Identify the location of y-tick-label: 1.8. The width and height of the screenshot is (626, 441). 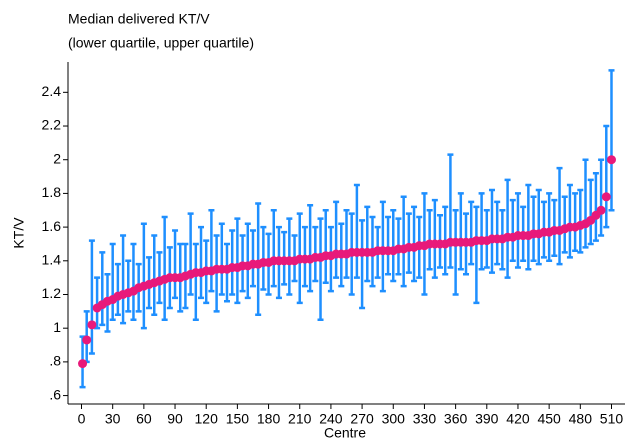
(52, 192).